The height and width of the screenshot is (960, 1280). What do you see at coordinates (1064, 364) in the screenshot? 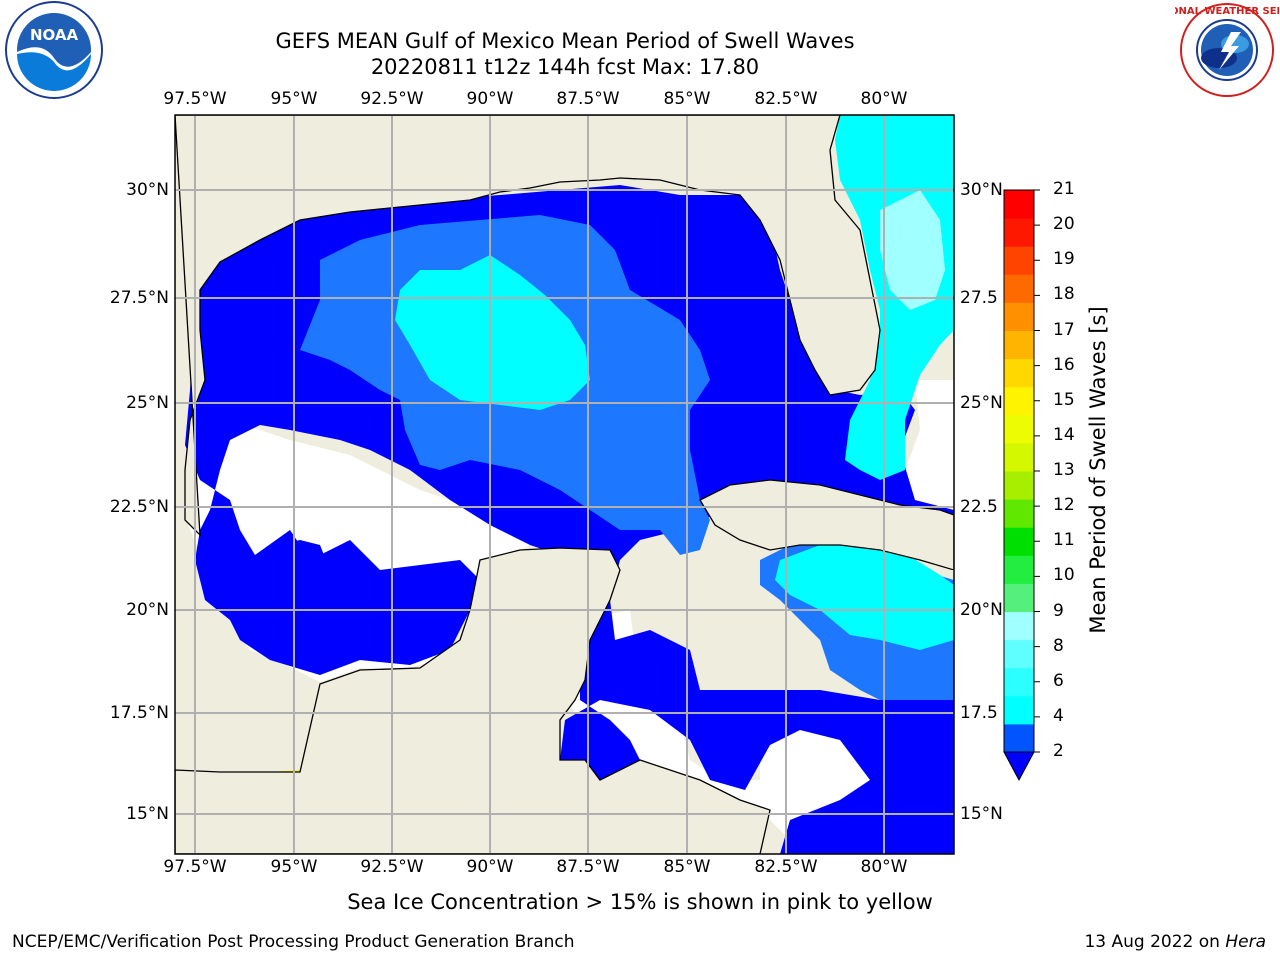
I see `colorbar-tick-label: 16` at bounding box center [1064, 364].